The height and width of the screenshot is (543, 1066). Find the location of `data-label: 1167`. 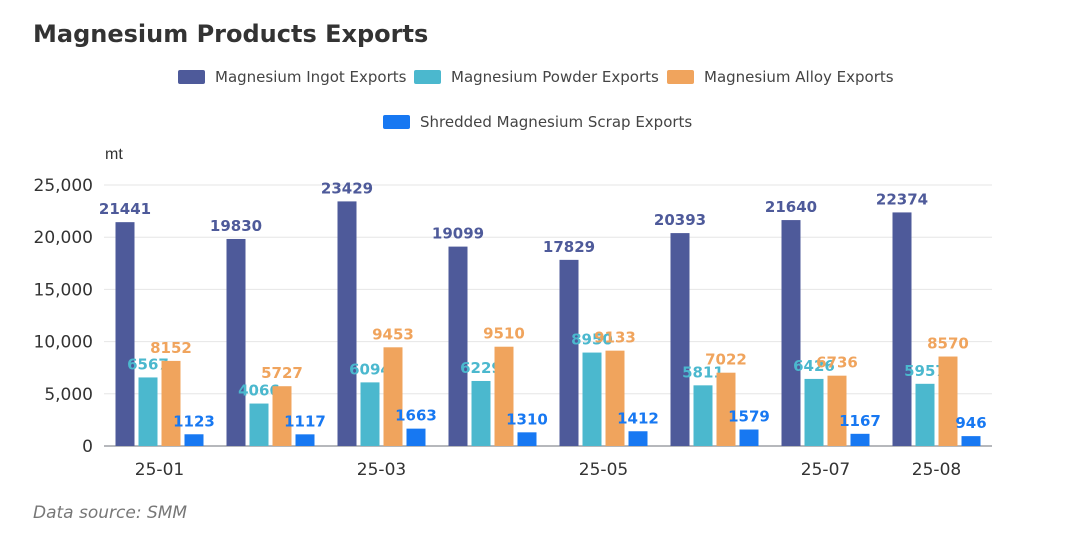

data-label: 1167 is located at coordinates (860, 421).